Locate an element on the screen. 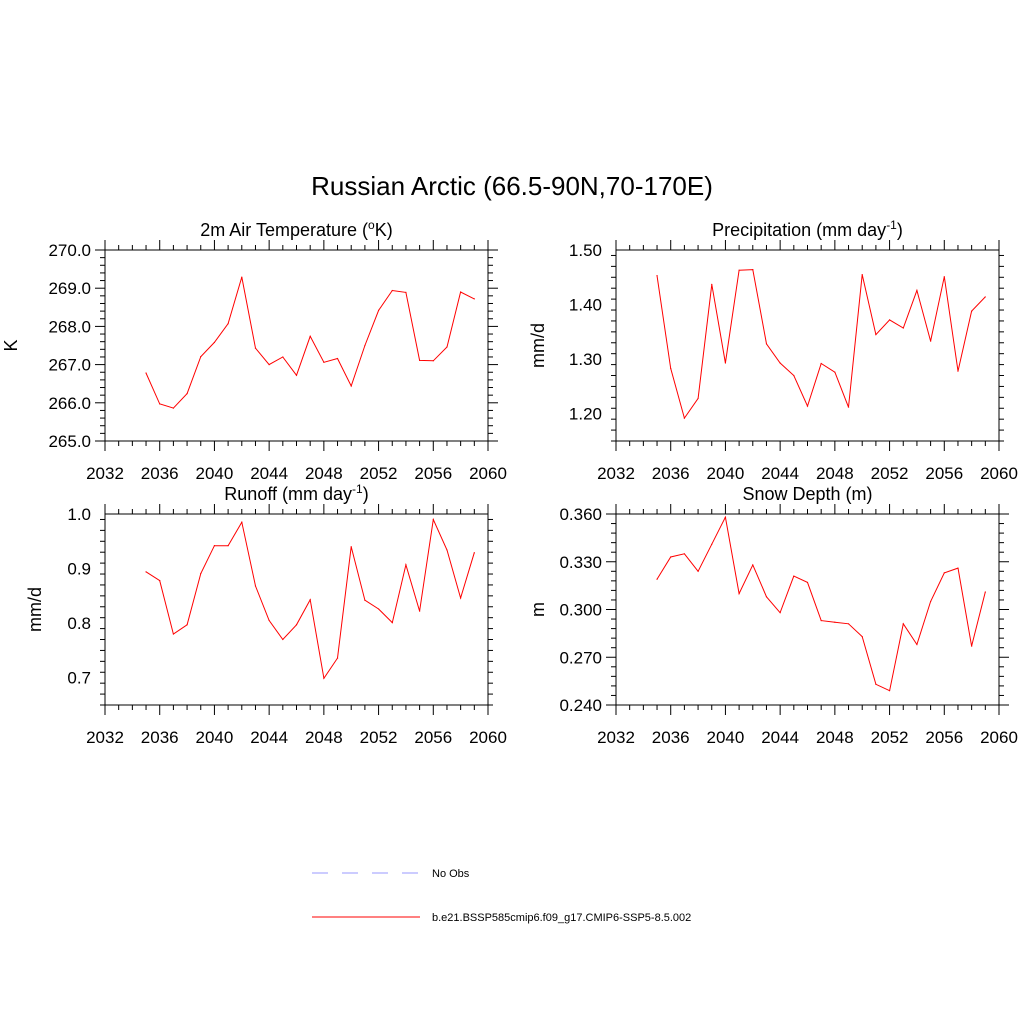  y-tick-label: 269.0 is located at coordinates (69, 288).